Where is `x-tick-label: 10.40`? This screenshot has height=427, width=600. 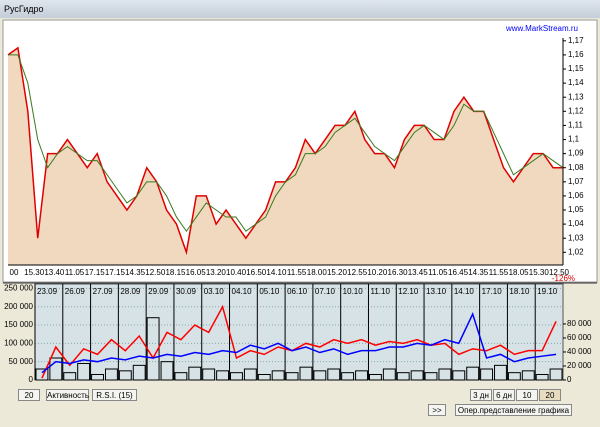 x-tick-label: 10.40 is located at coordinates (236, 272).